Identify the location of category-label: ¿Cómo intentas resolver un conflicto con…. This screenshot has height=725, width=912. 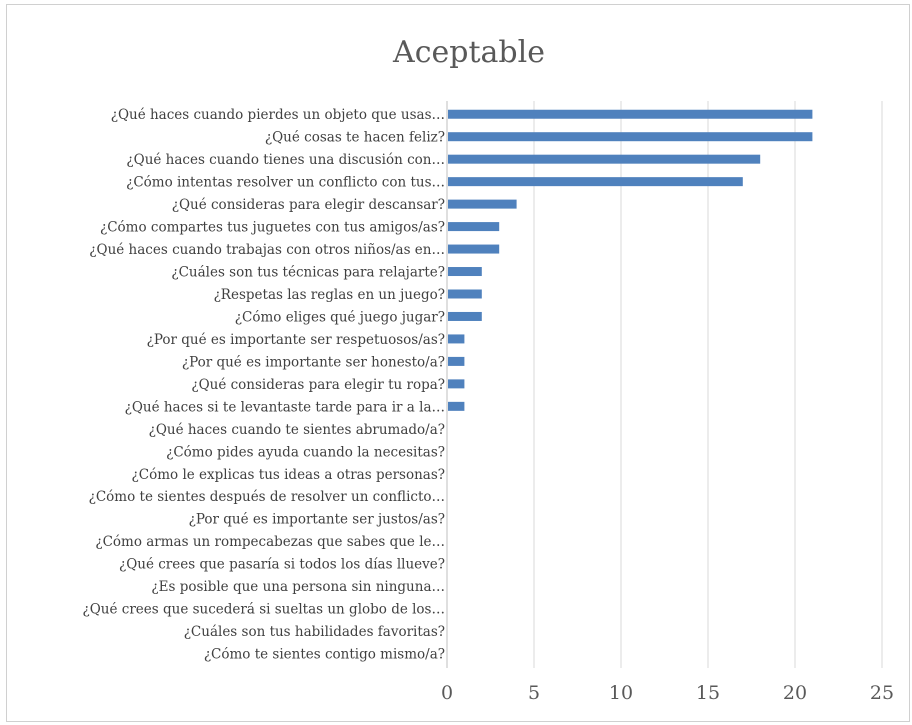
(285, 183).